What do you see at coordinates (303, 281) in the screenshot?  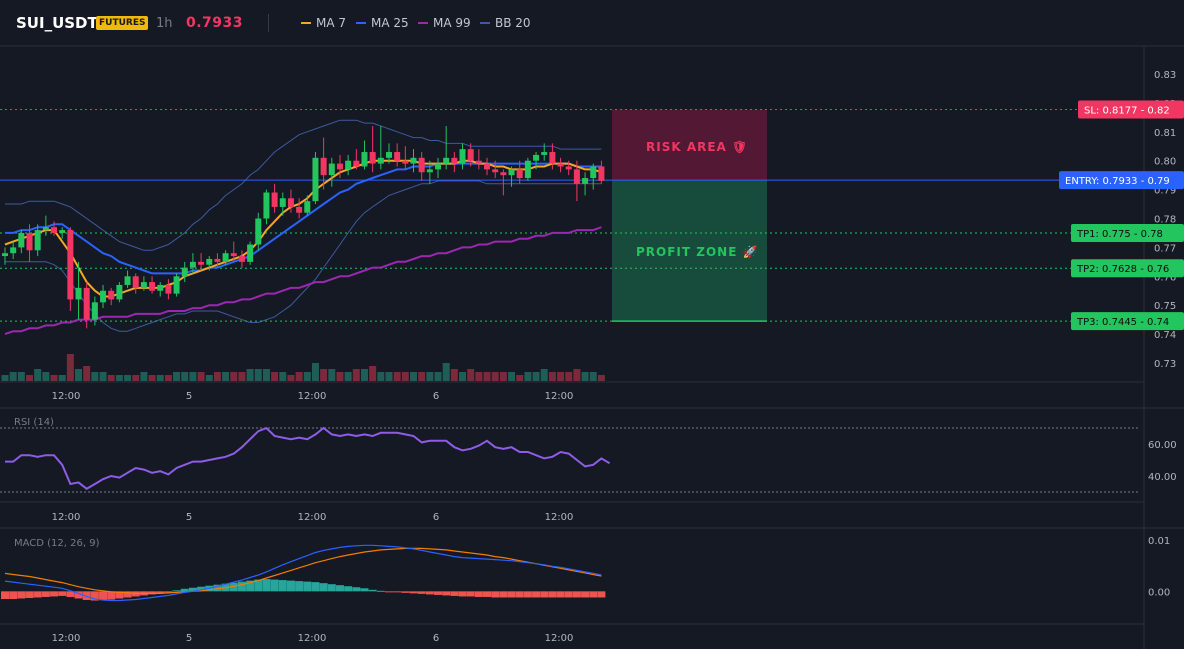 I see `ma99-line` at bounding box center [303, 281].